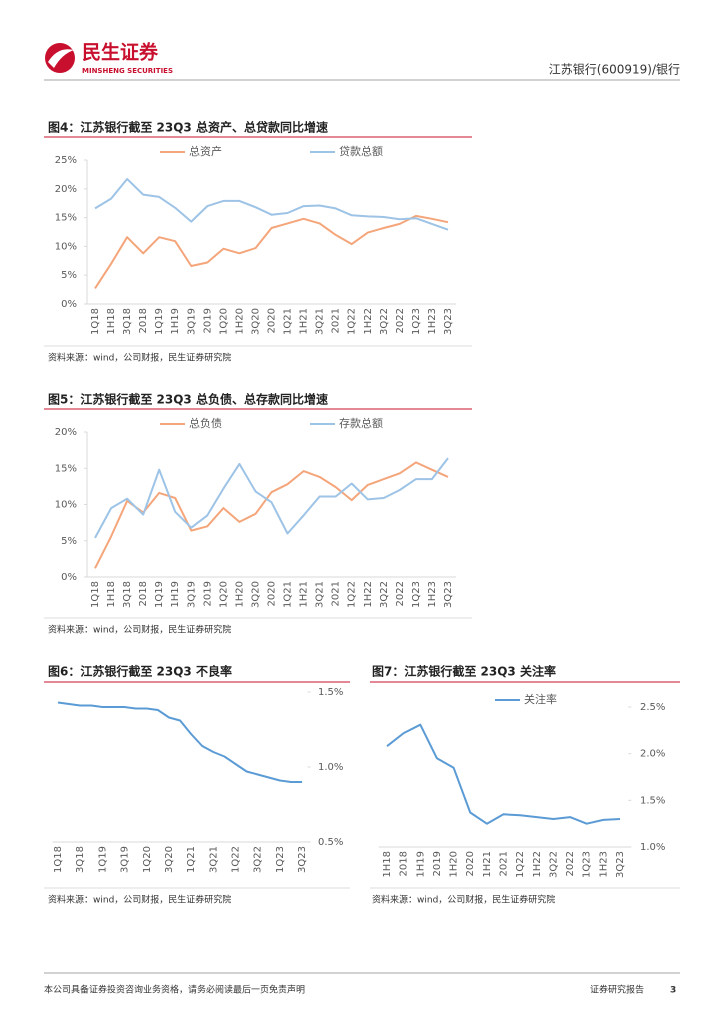 Image resolution: width=724 pixels, height=1024 pixels. I want to click on legend-label: 关注率, so click(540, 699).